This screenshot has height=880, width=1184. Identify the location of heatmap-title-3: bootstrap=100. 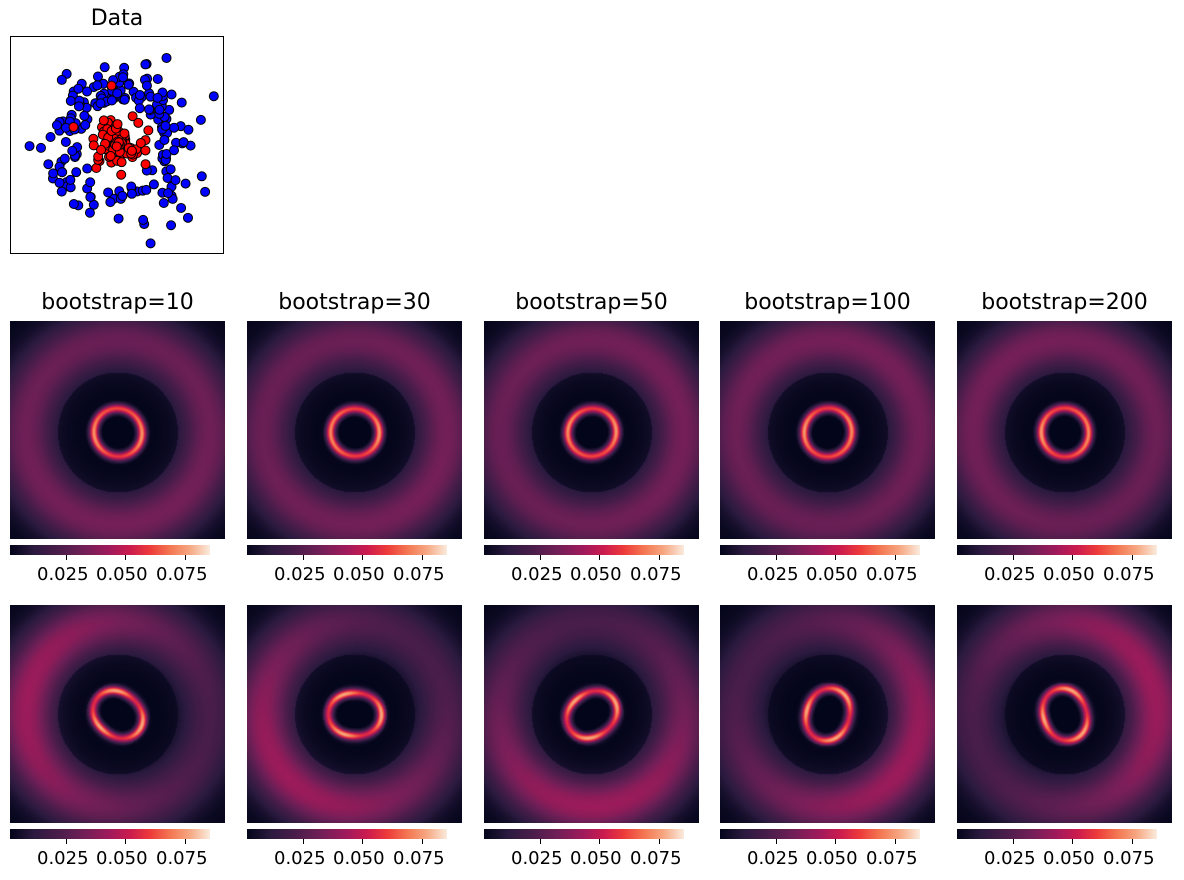
(827, 302).